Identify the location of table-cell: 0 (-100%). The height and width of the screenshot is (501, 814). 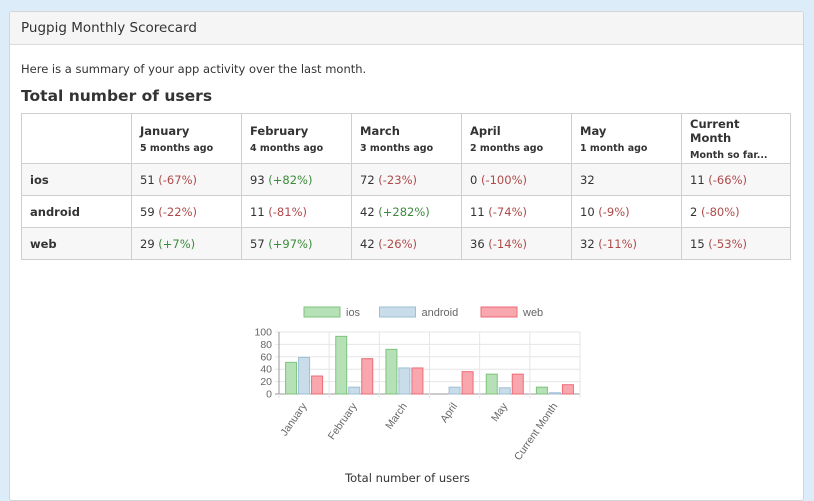
(516, 179).